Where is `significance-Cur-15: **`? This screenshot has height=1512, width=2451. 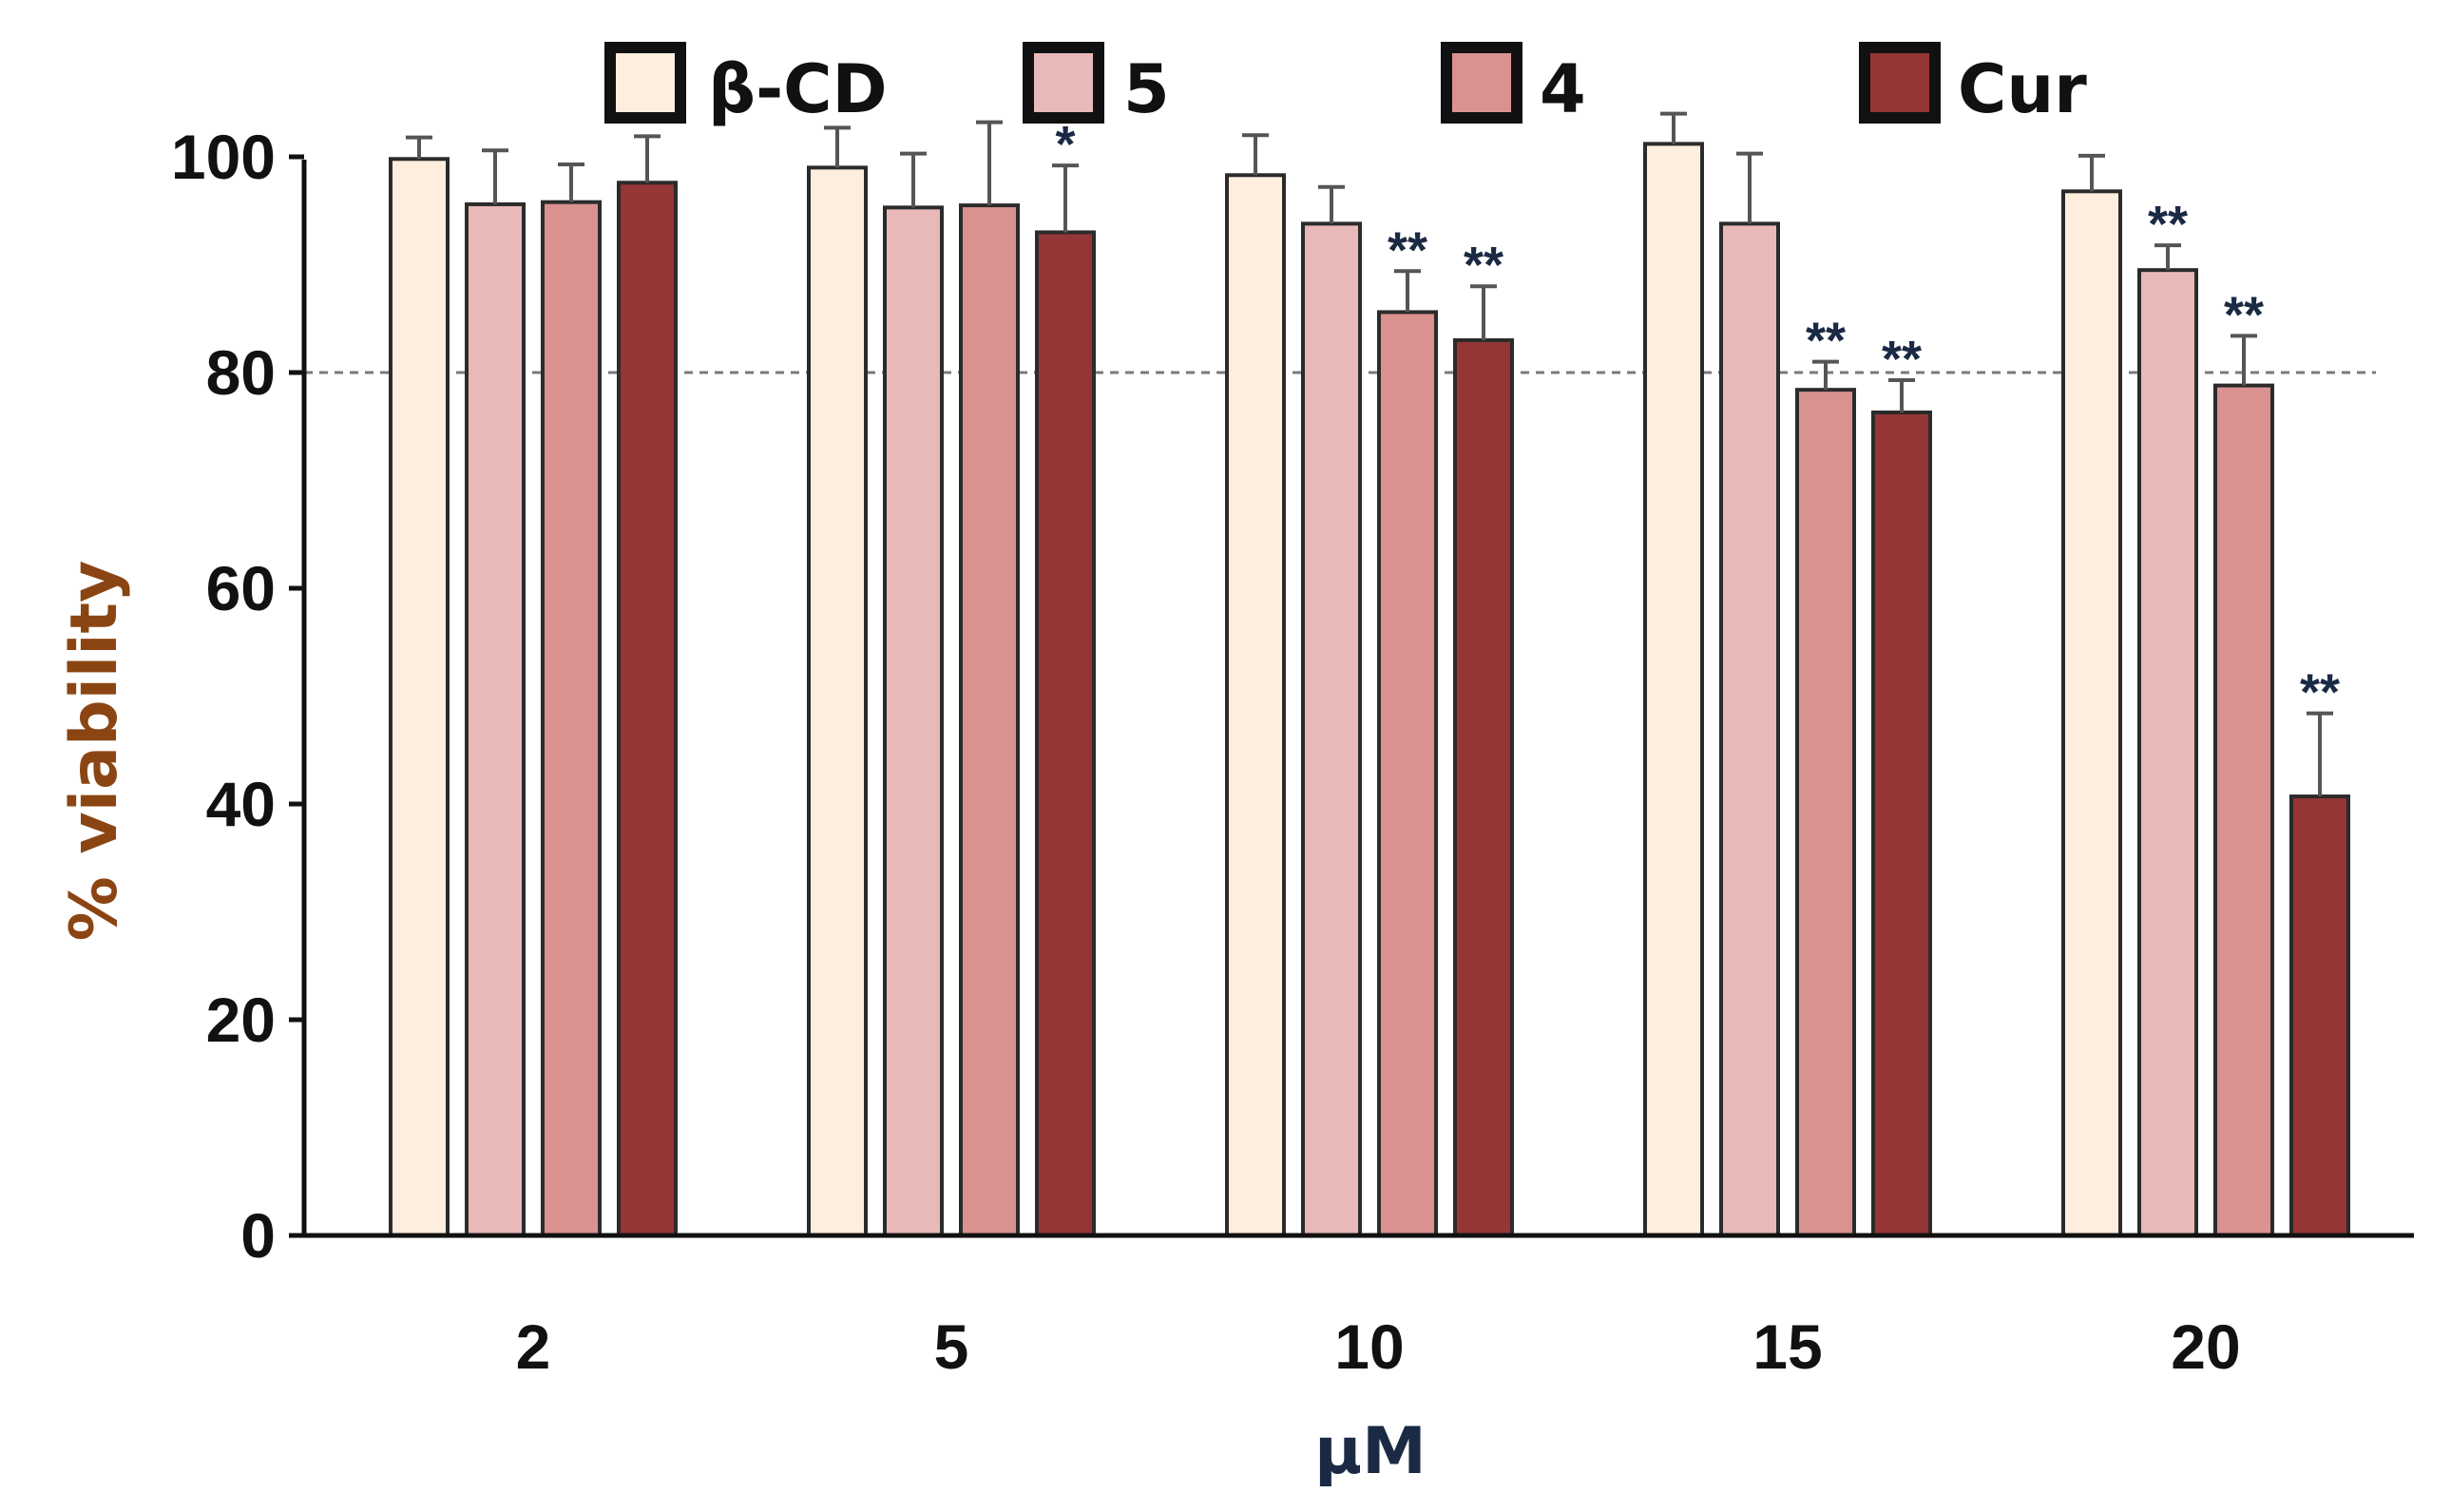 significance-Cur-15: ** is located at coordinates (1902, 359).